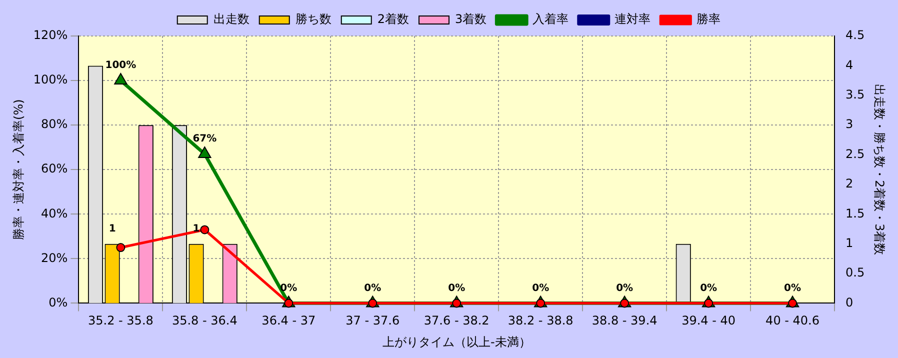  Describe the element at coordinates (541, 321) in the screenshot. I see `x-tick-label: 38.2 - 38.8` at that location.